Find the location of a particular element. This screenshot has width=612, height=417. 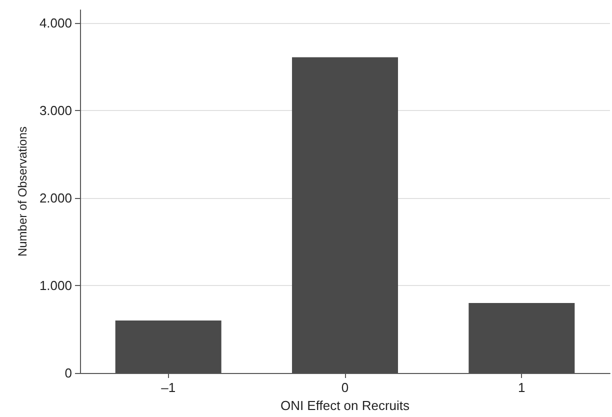

x-tick-label: –1 is located at coordinates (168, 387).